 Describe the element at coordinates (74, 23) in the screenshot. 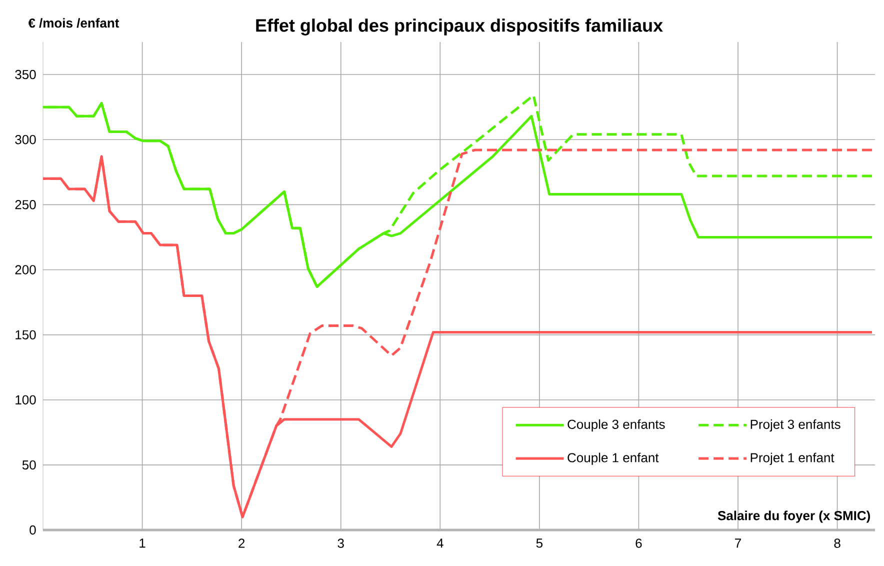

I see `y-axis-title: € /mois /enfant` at that location.